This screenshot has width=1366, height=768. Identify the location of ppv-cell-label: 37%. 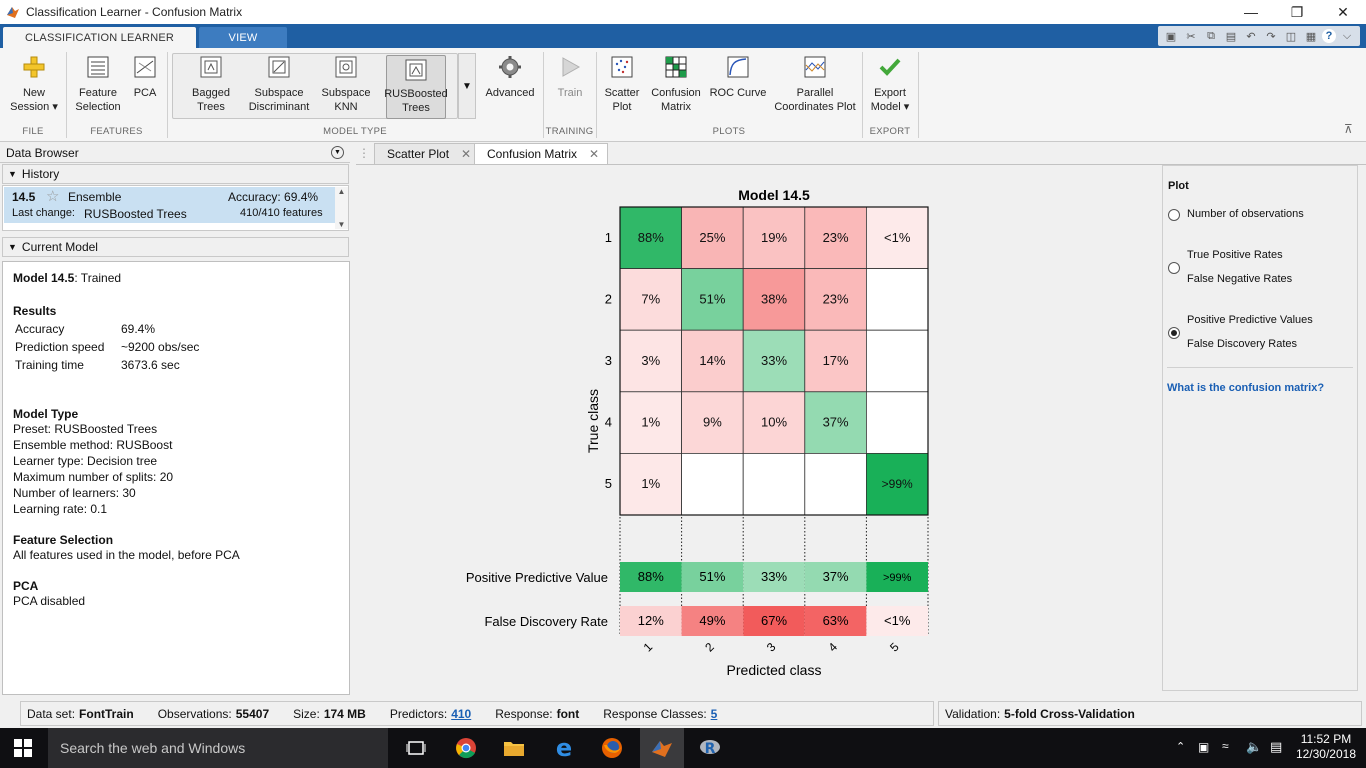
(836, 576).